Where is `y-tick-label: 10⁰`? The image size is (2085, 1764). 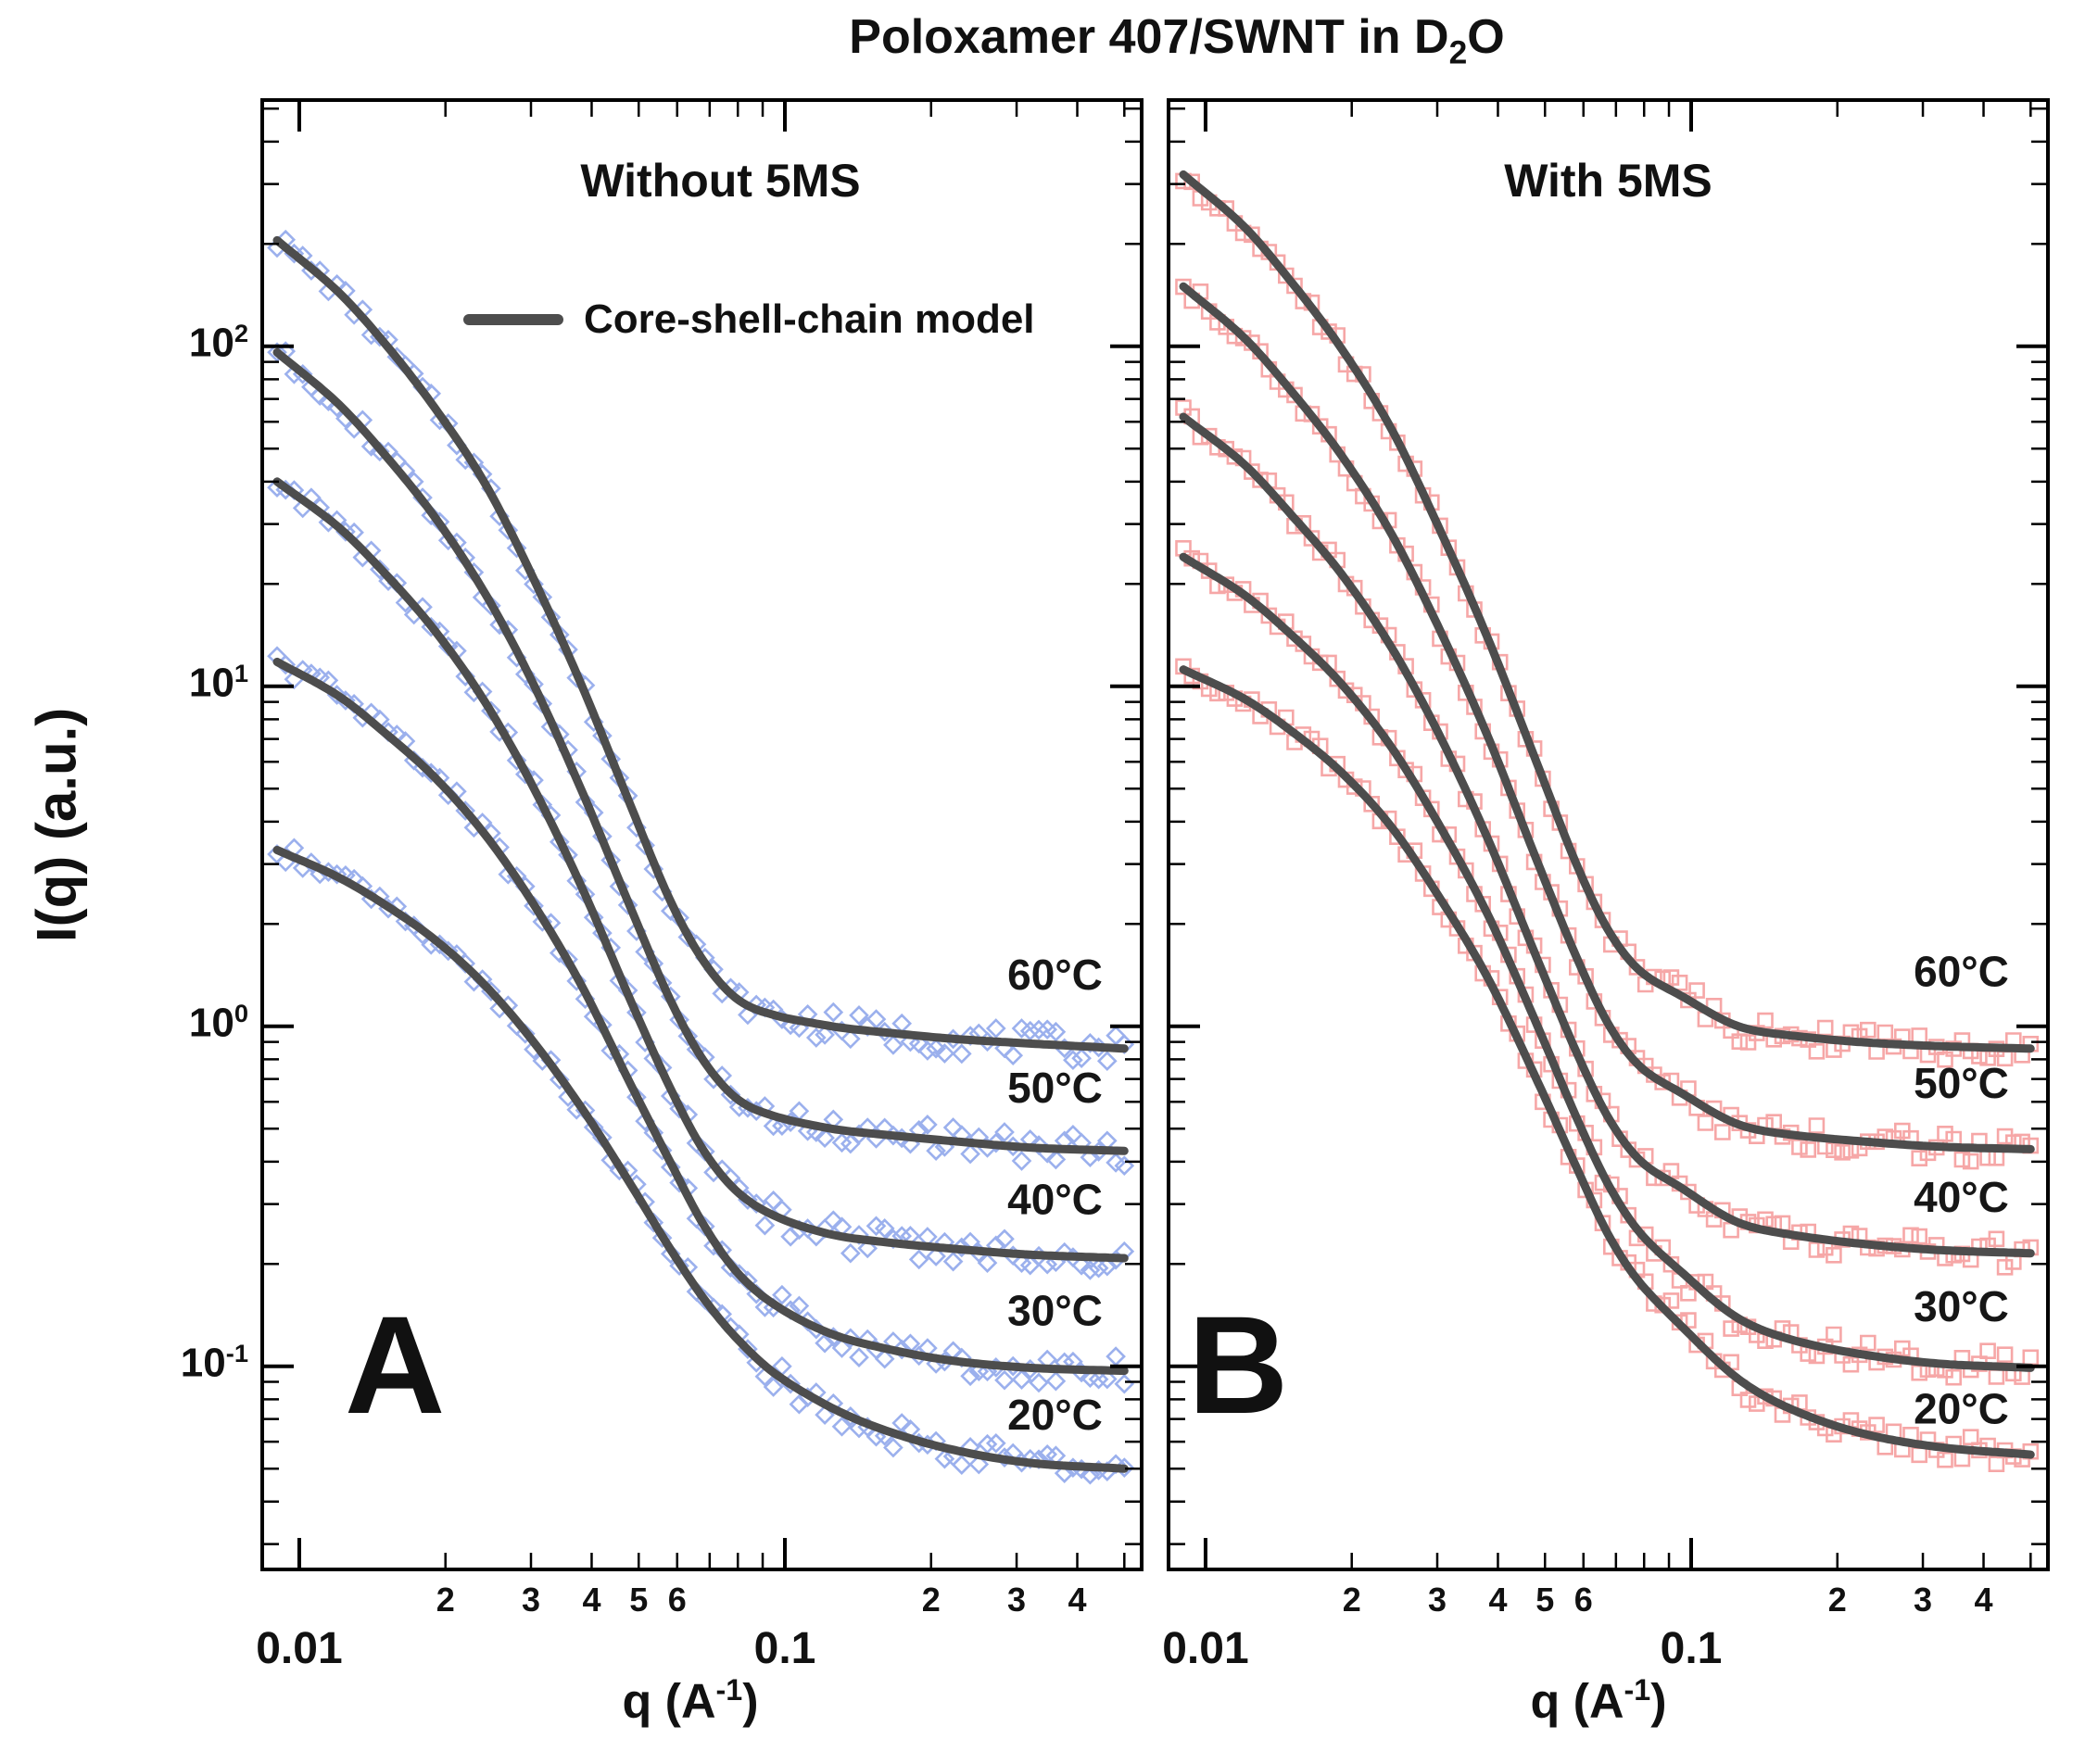 y-tick-label: 10⁰ is located at coordinates (218, 1022).